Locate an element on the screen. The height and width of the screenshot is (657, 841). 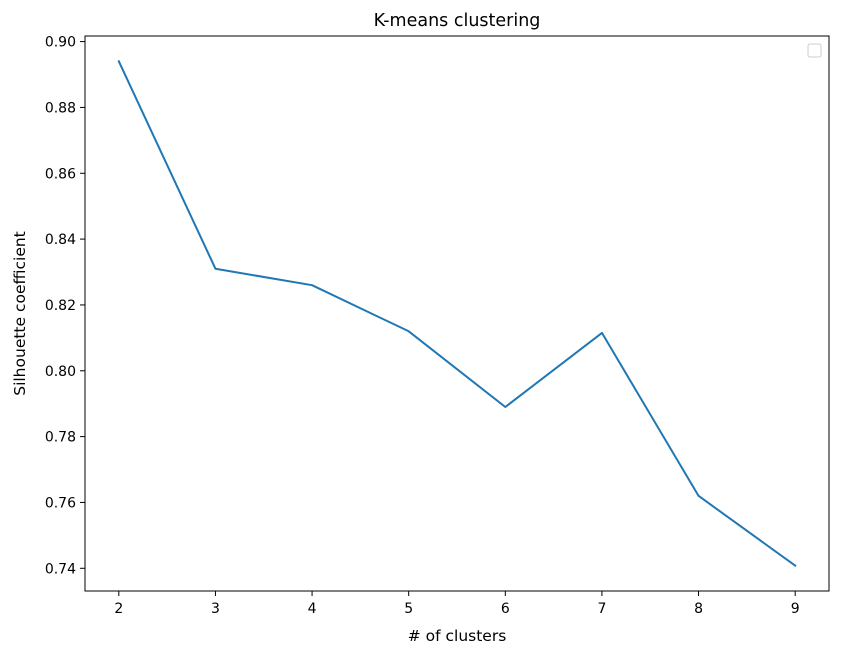
y-tick-label: 0.84 is located at coordinates (60, 240).